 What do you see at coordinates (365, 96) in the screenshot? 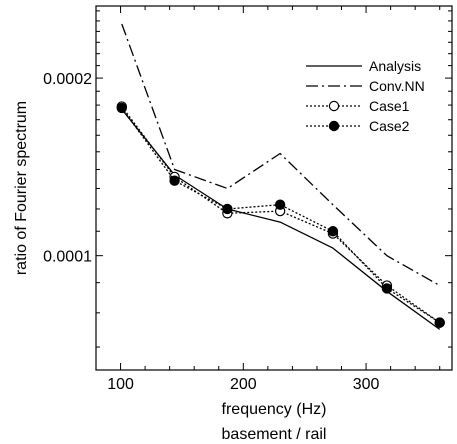
I see `legend: Analysis Conv.NN Case1 Case2` at bounding box center [365, 96].